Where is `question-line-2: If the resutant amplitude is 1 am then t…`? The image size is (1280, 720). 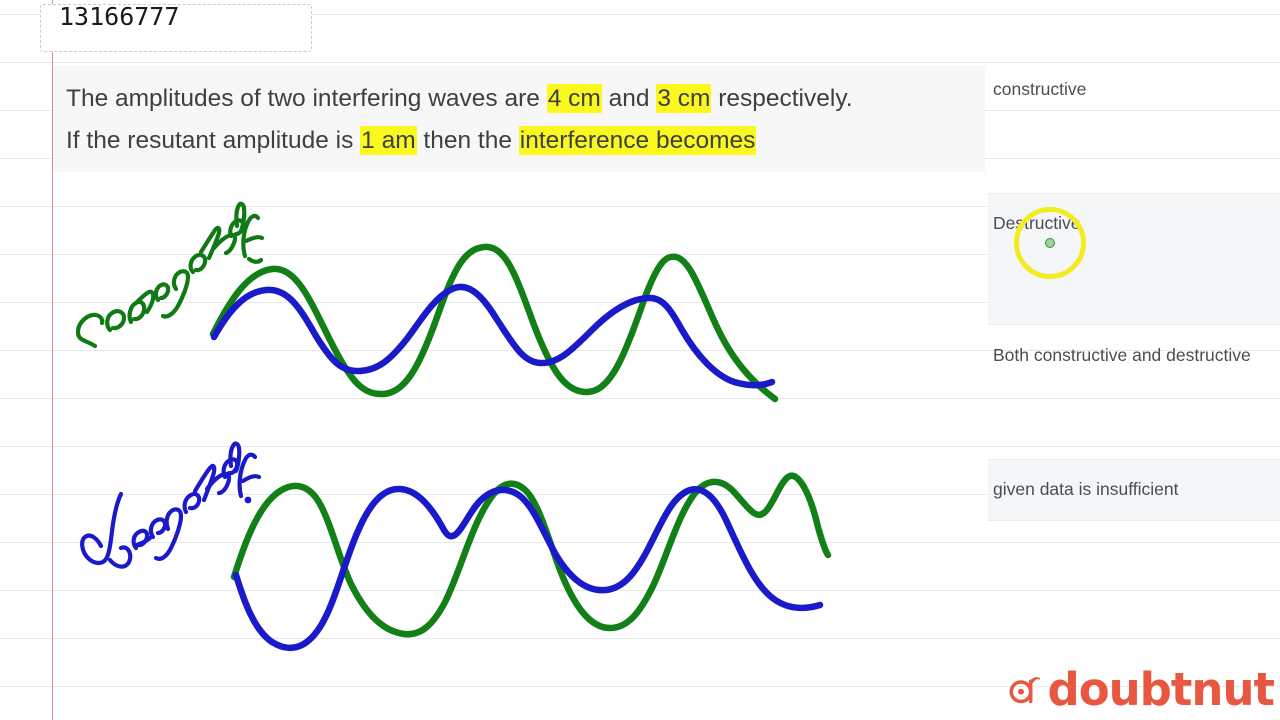
question-line-2: If the resutant amplitude is 1 am then t… is located at coordinates (518, 141).